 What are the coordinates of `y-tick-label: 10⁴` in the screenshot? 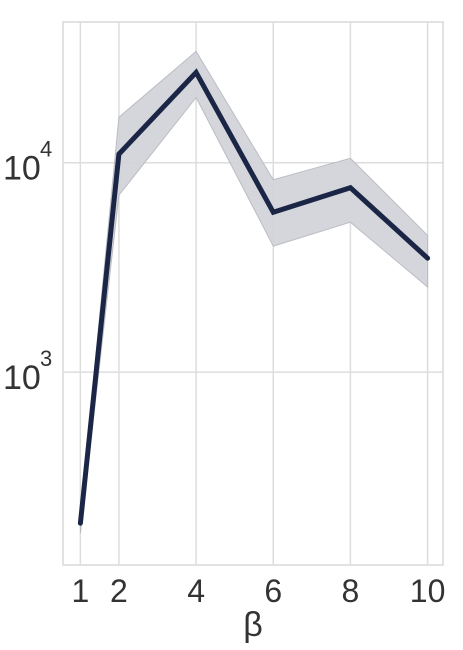 It's located at (27, 162).